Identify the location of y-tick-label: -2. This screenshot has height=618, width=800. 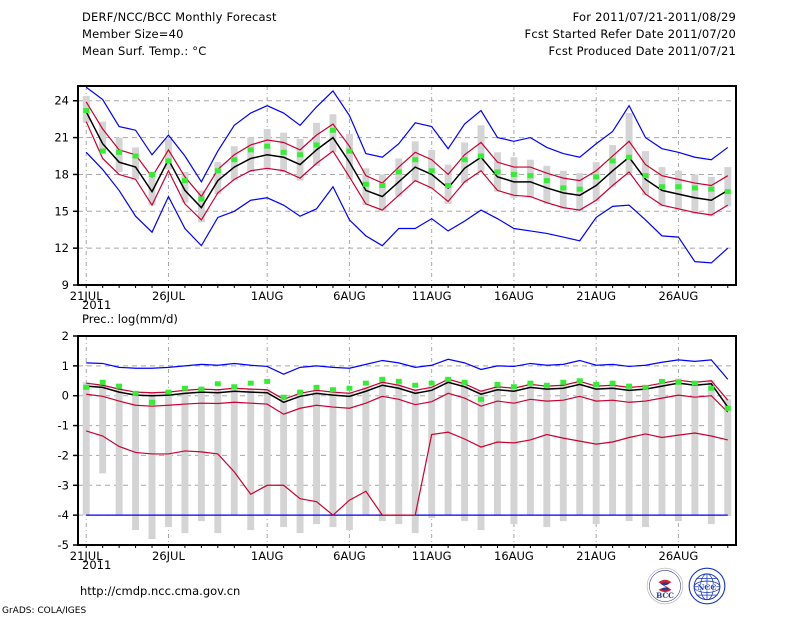
(63, 455).